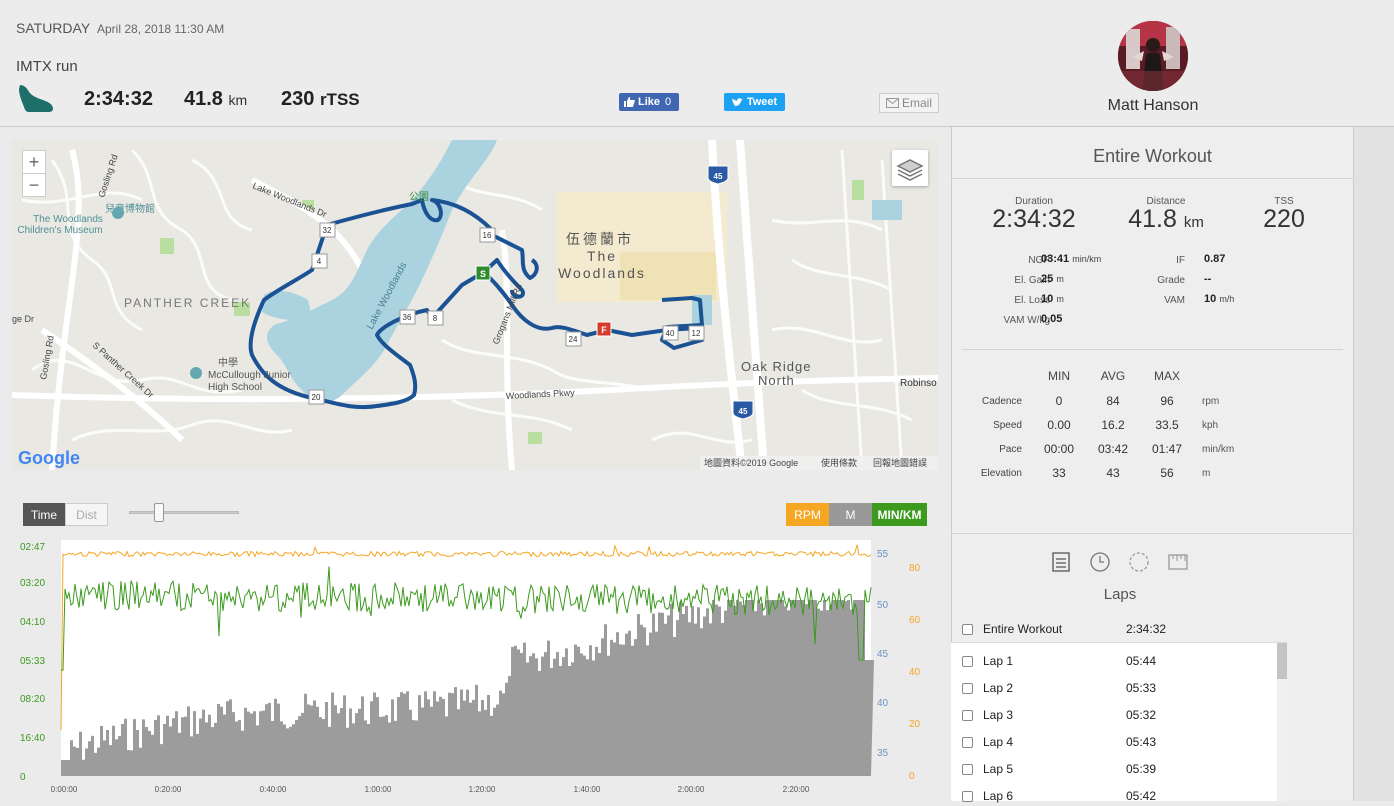 The width and height of the screenshot is (1394, 806). Describe the element at coordinates (1210, 299) in the screenshot. I see `vam-value: 10` at that location.